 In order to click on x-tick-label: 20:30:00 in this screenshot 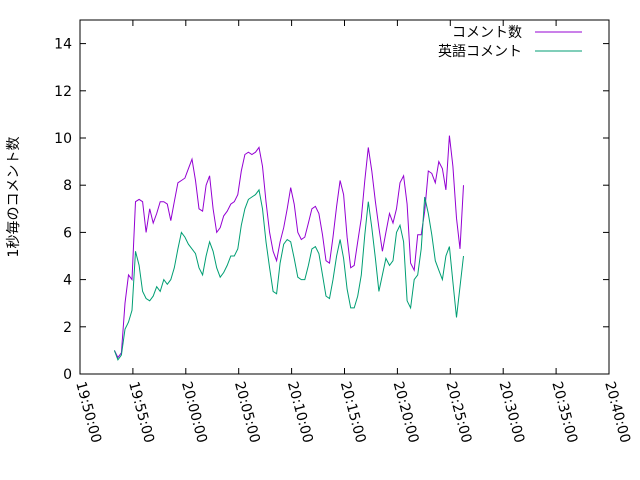, I will do `click(511, 412)`.